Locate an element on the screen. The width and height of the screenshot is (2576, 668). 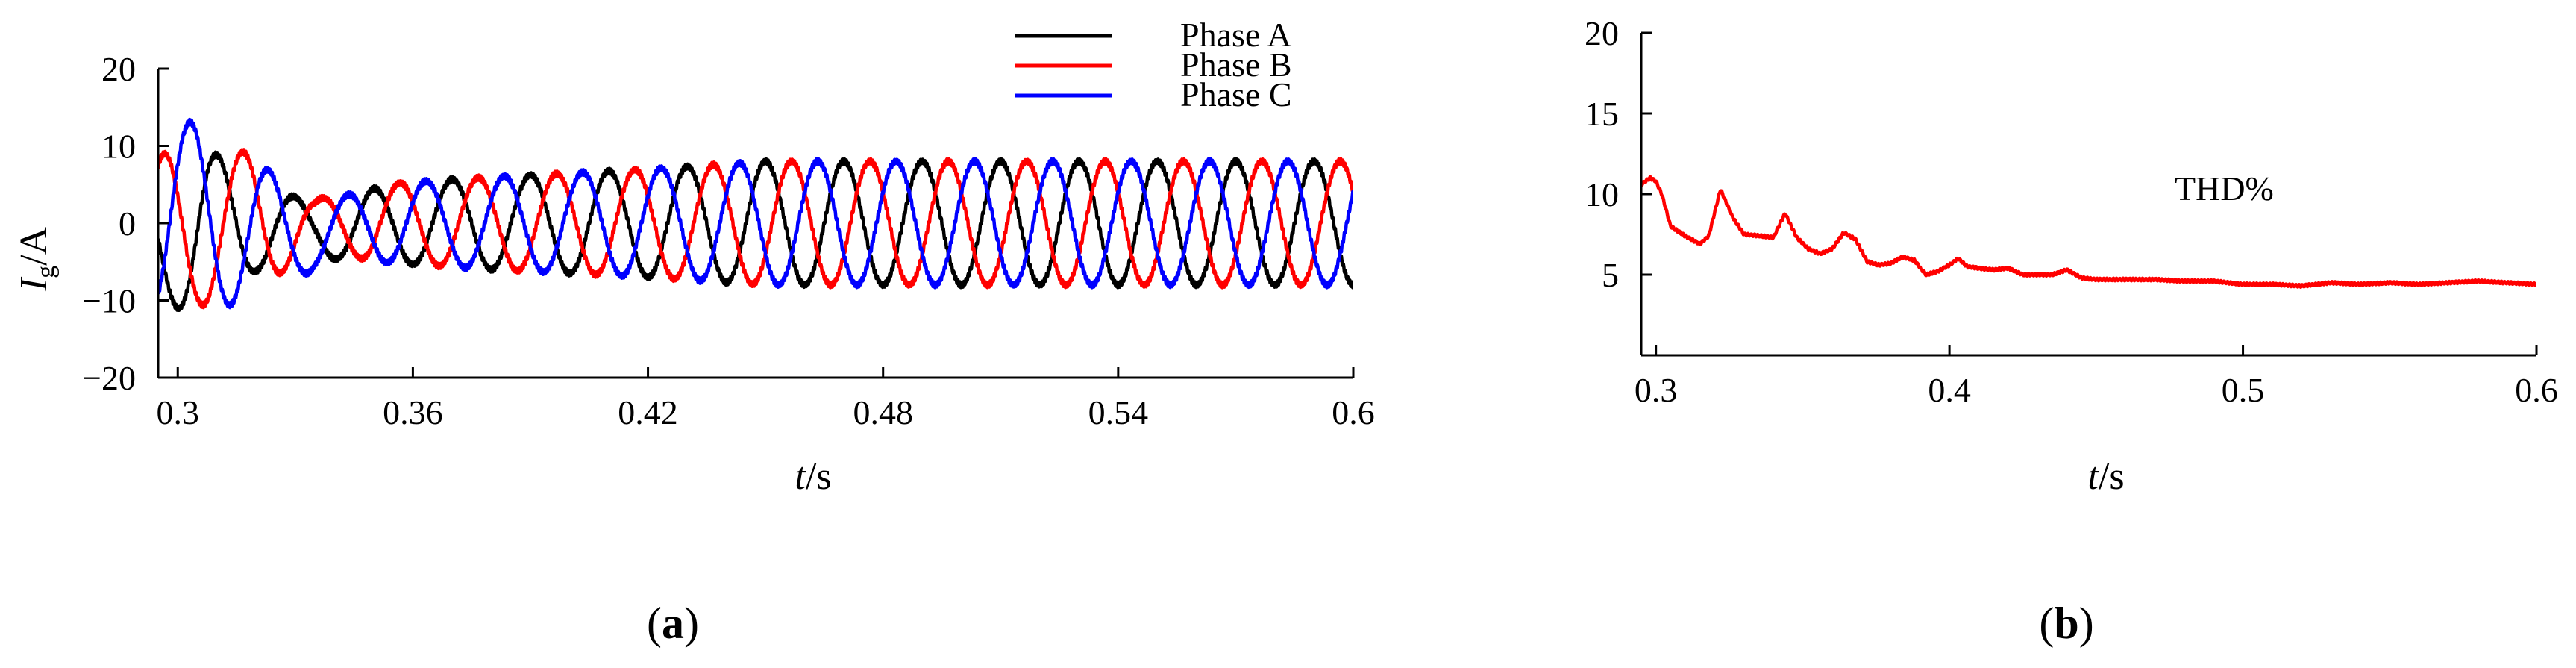
x-tick-label-a: 0.36 is located at coordinates (413, 412).